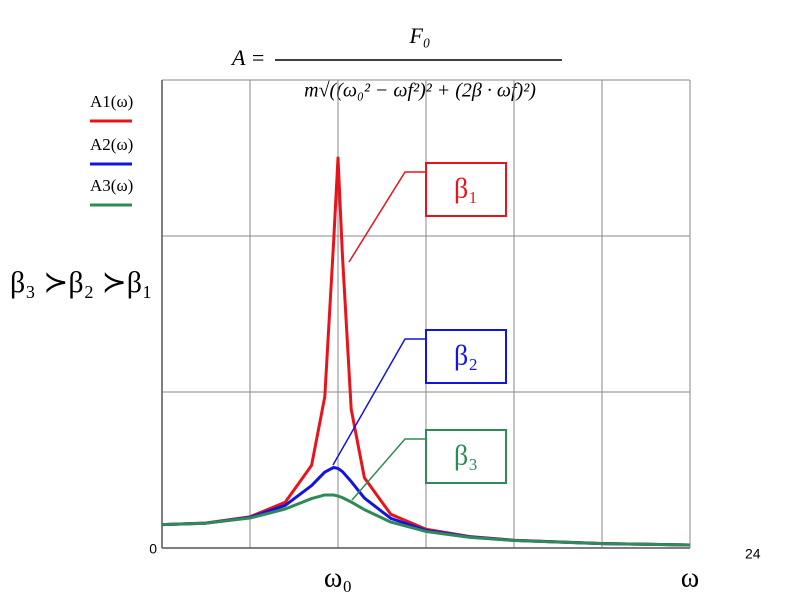 Image resolution: width=800 pixels, height=600 pixels. What do you see at coordinates (153, 549) in the screenshot?
I see `y-tick-label: 0` at bounding box center [153, 549].